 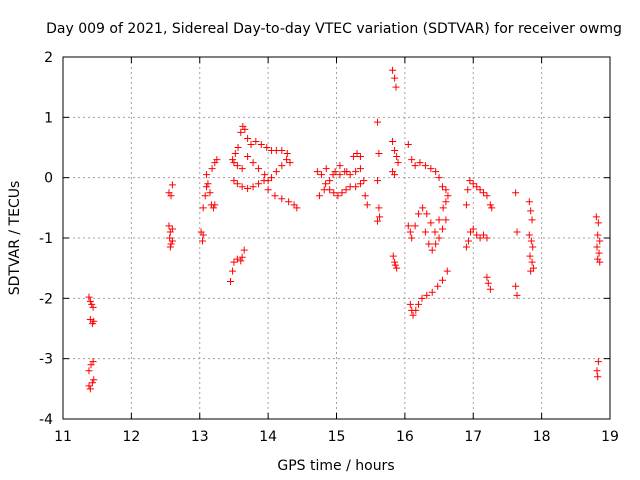 What do you see at coordinates (405, 437) in the screenshot?
I see `x-tick-label: 16` at bounding box center [405, 437].